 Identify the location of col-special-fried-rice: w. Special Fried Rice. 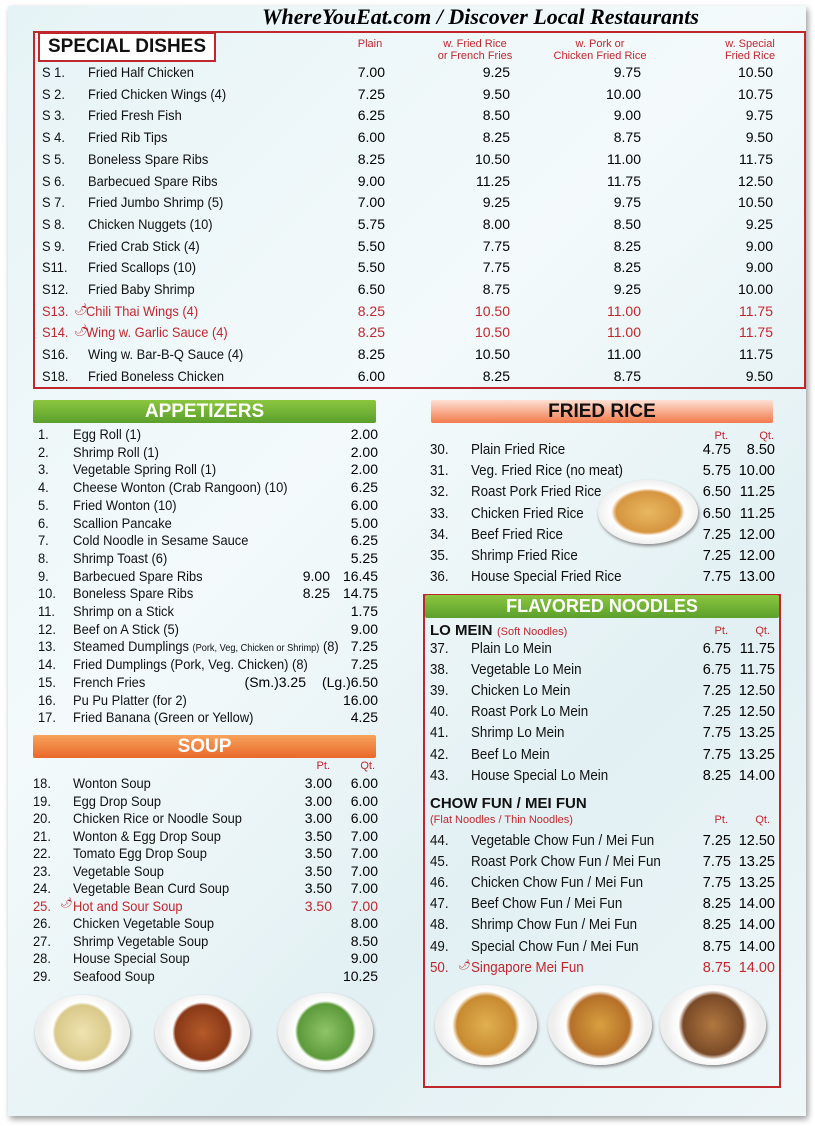
(750, 50).